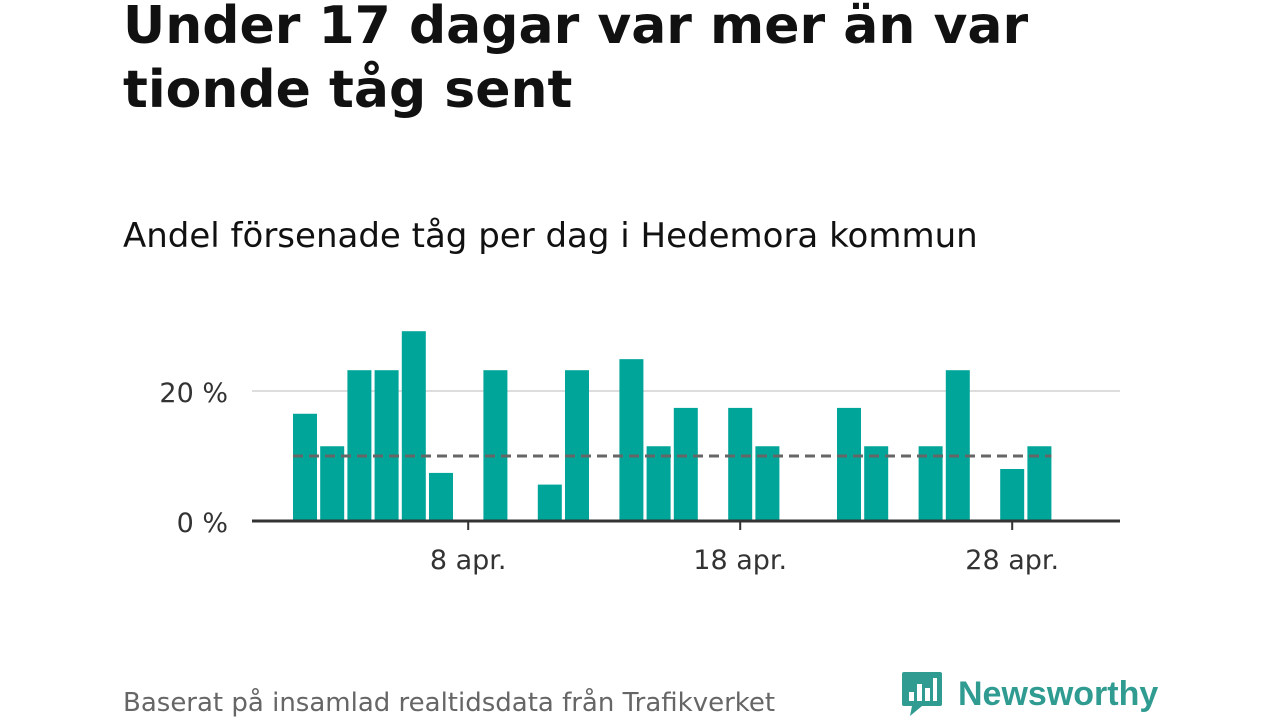 The image size is (1280, 720). Describe the element at coordinates (922, 694) in the screenshot. I see `newsworthy-logo-icon` at that location.